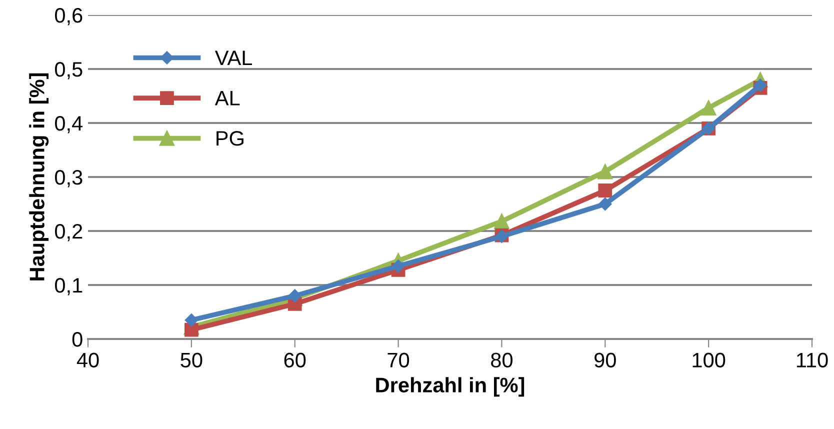  What do you see at coordinates (68, 287) in the screenshot?
I see `y-tick-label: 0,1` at bounding box center [68, 287].